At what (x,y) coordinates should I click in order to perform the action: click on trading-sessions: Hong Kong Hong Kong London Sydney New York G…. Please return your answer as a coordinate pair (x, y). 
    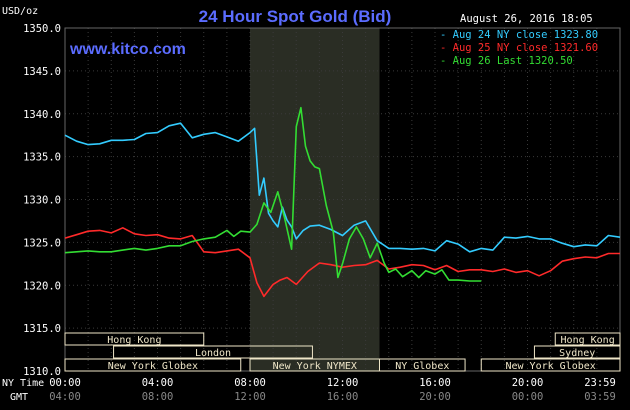
    Looking at the image, I should click on (342, 352).